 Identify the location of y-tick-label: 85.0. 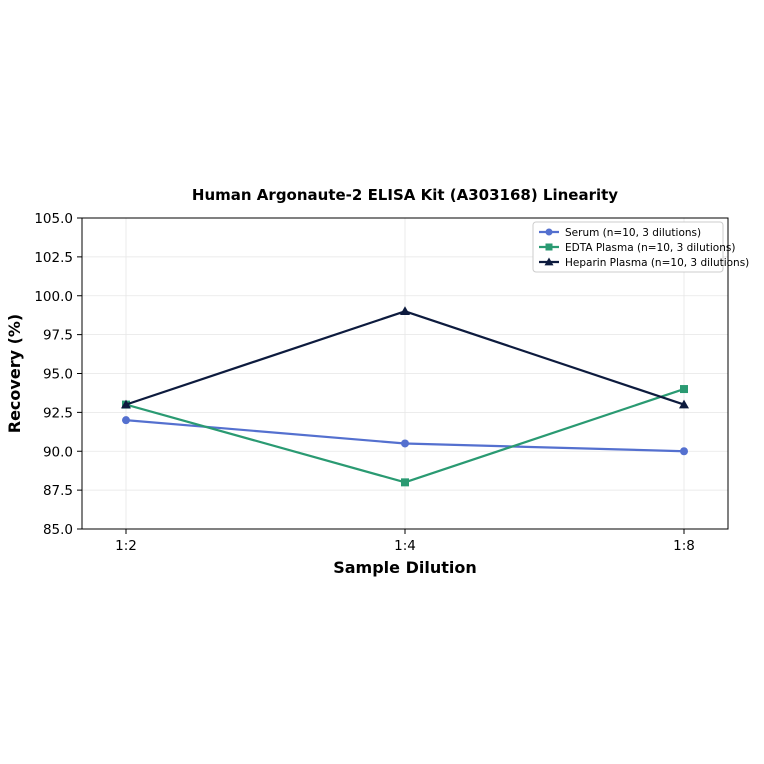
(58, 530).